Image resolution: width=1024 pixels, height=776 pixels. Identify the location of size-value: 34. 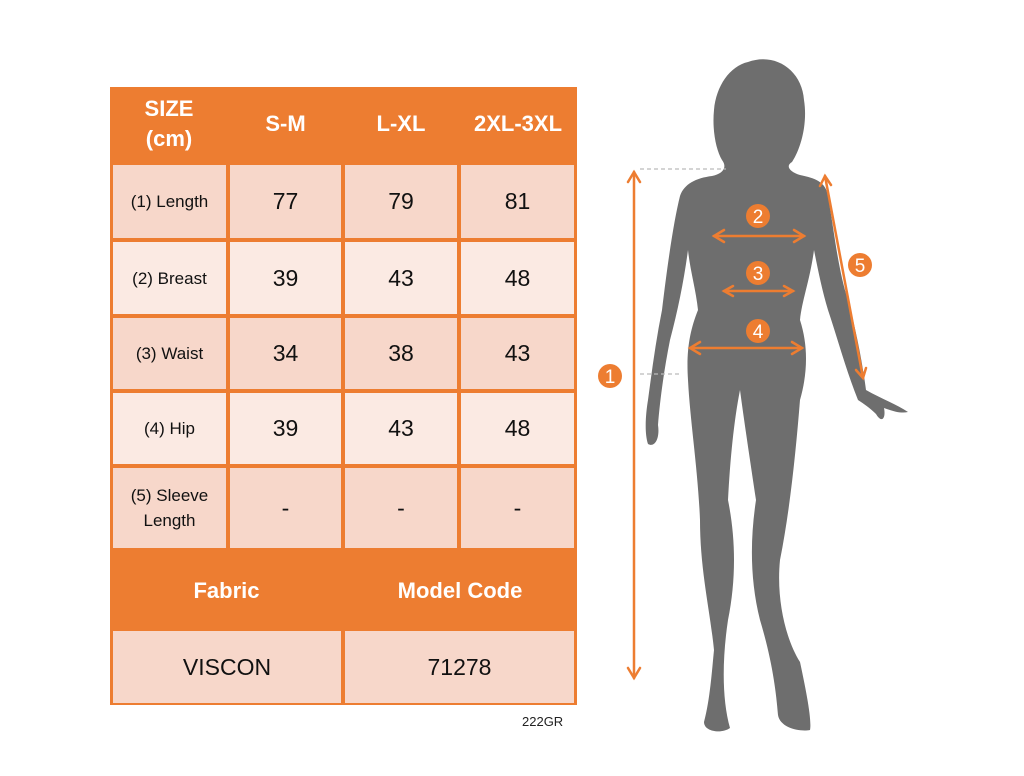
(285, 353).